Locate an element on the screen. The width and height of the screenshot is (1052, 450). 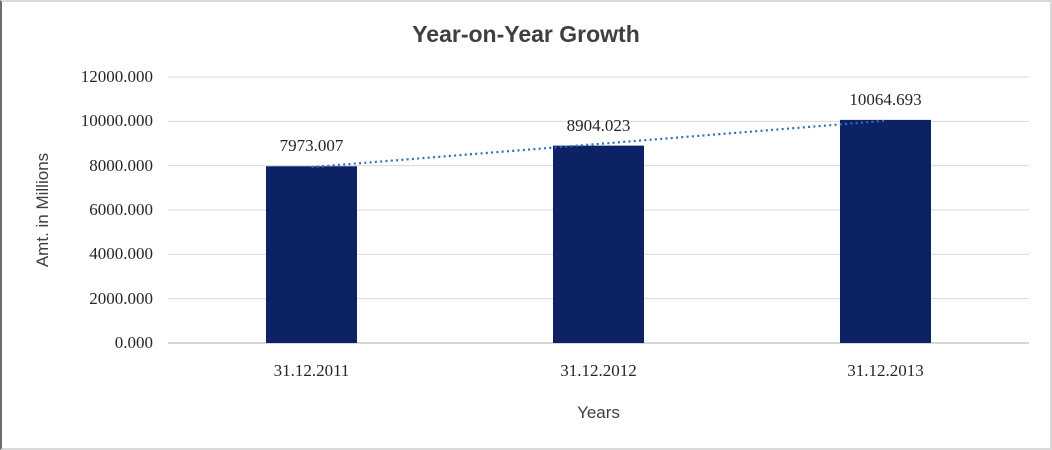
y-tick-label: 10000.000 is located at coordinates (116, 121).